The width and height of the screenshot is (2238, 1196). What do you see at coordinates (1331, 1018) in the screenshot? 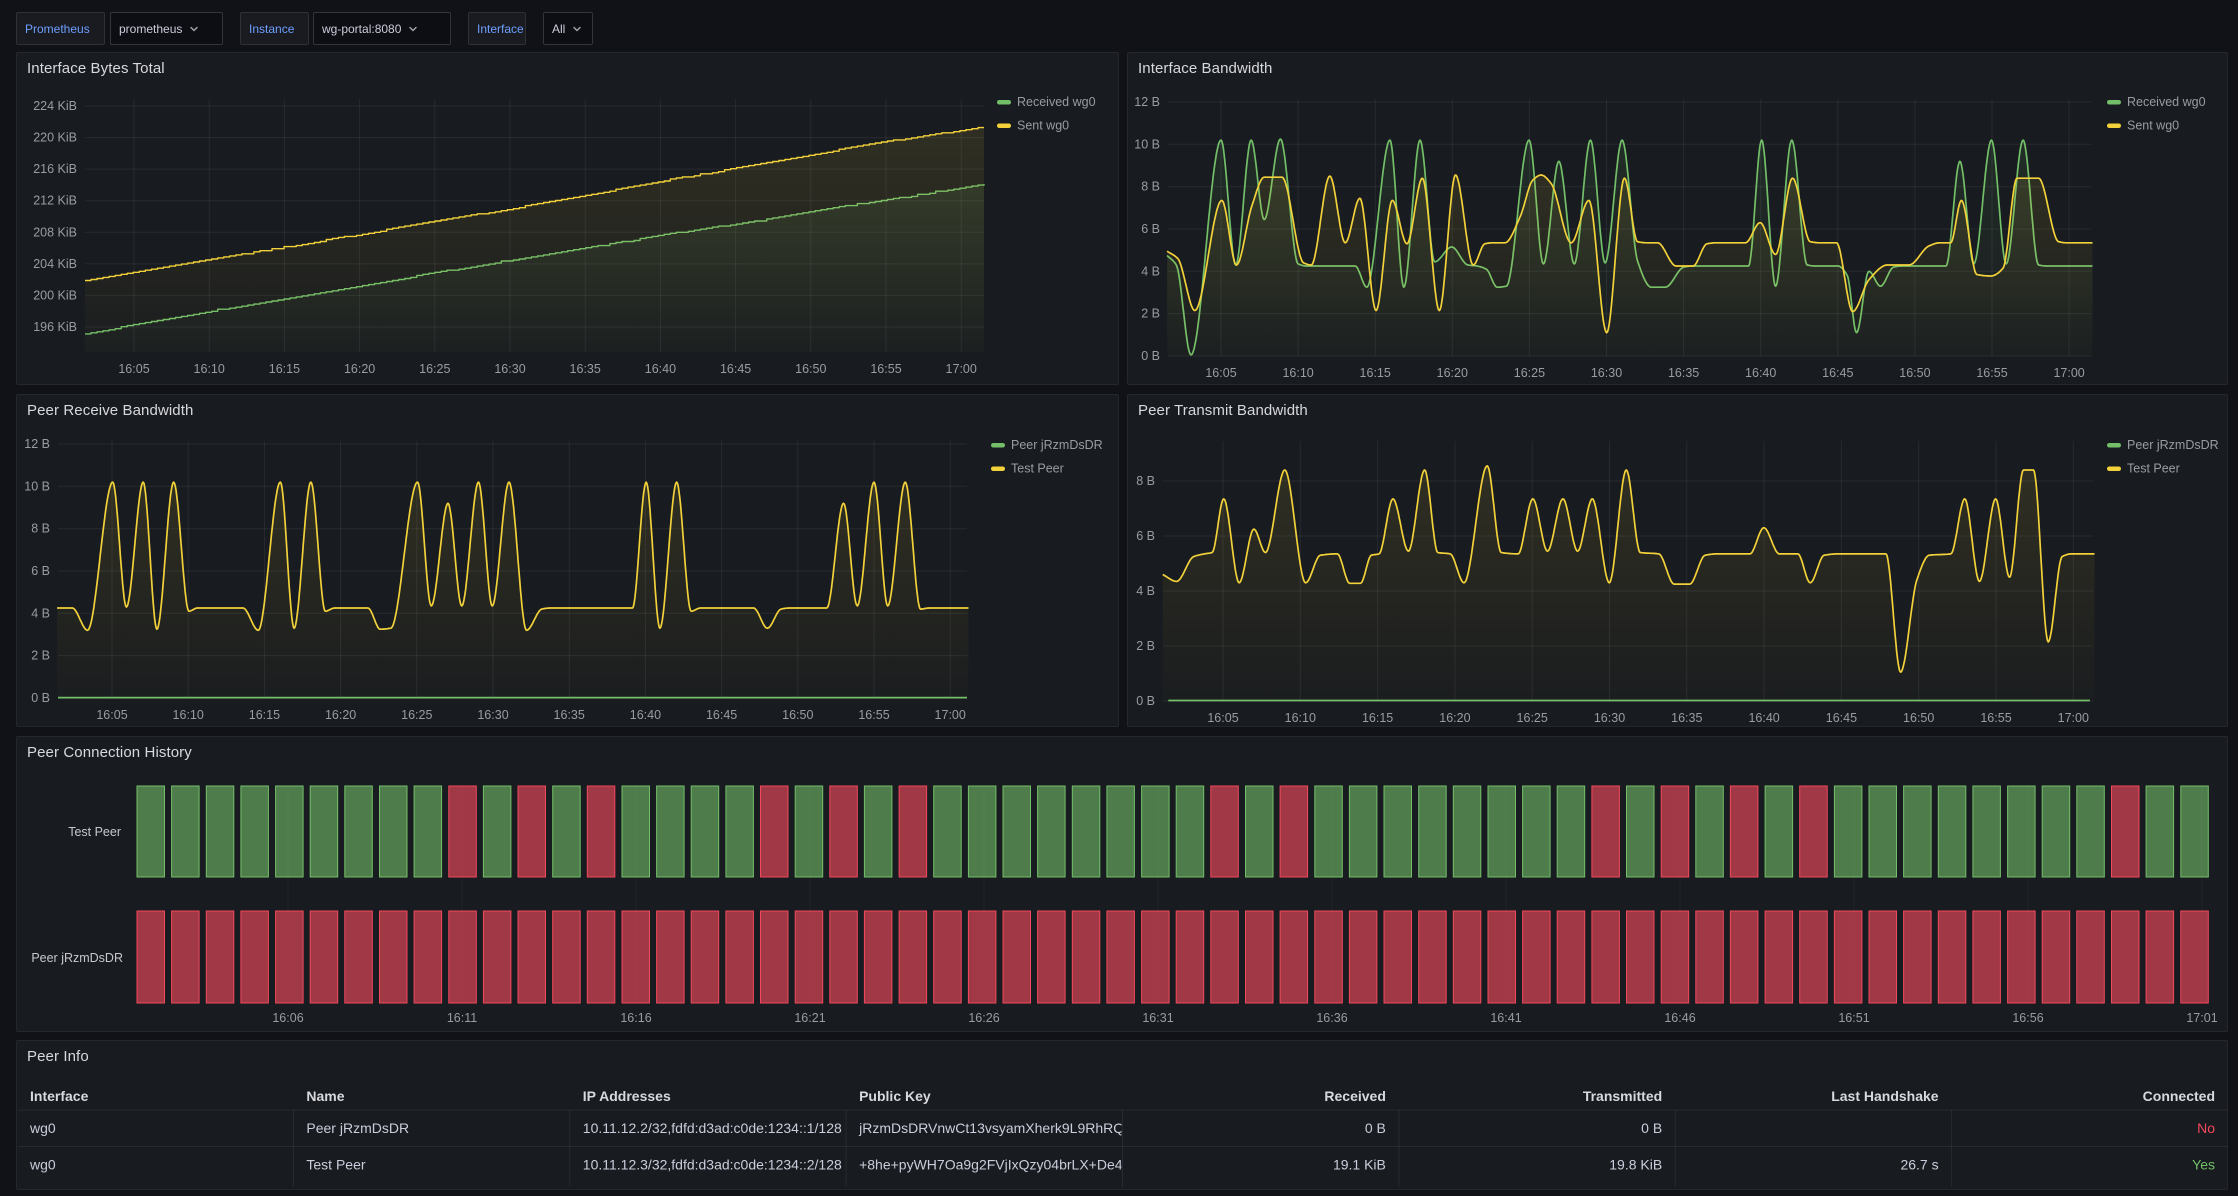
I see `svg-text: 16:36` at bounding box center [1331, 1018].